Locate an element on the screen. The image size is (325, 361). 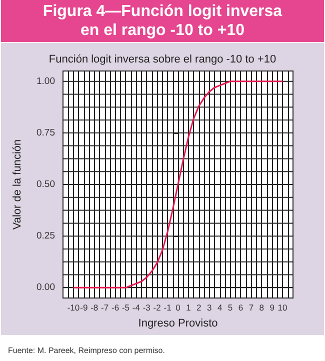
y-tick-label: 0.25 is located at coordinates (45, 236).